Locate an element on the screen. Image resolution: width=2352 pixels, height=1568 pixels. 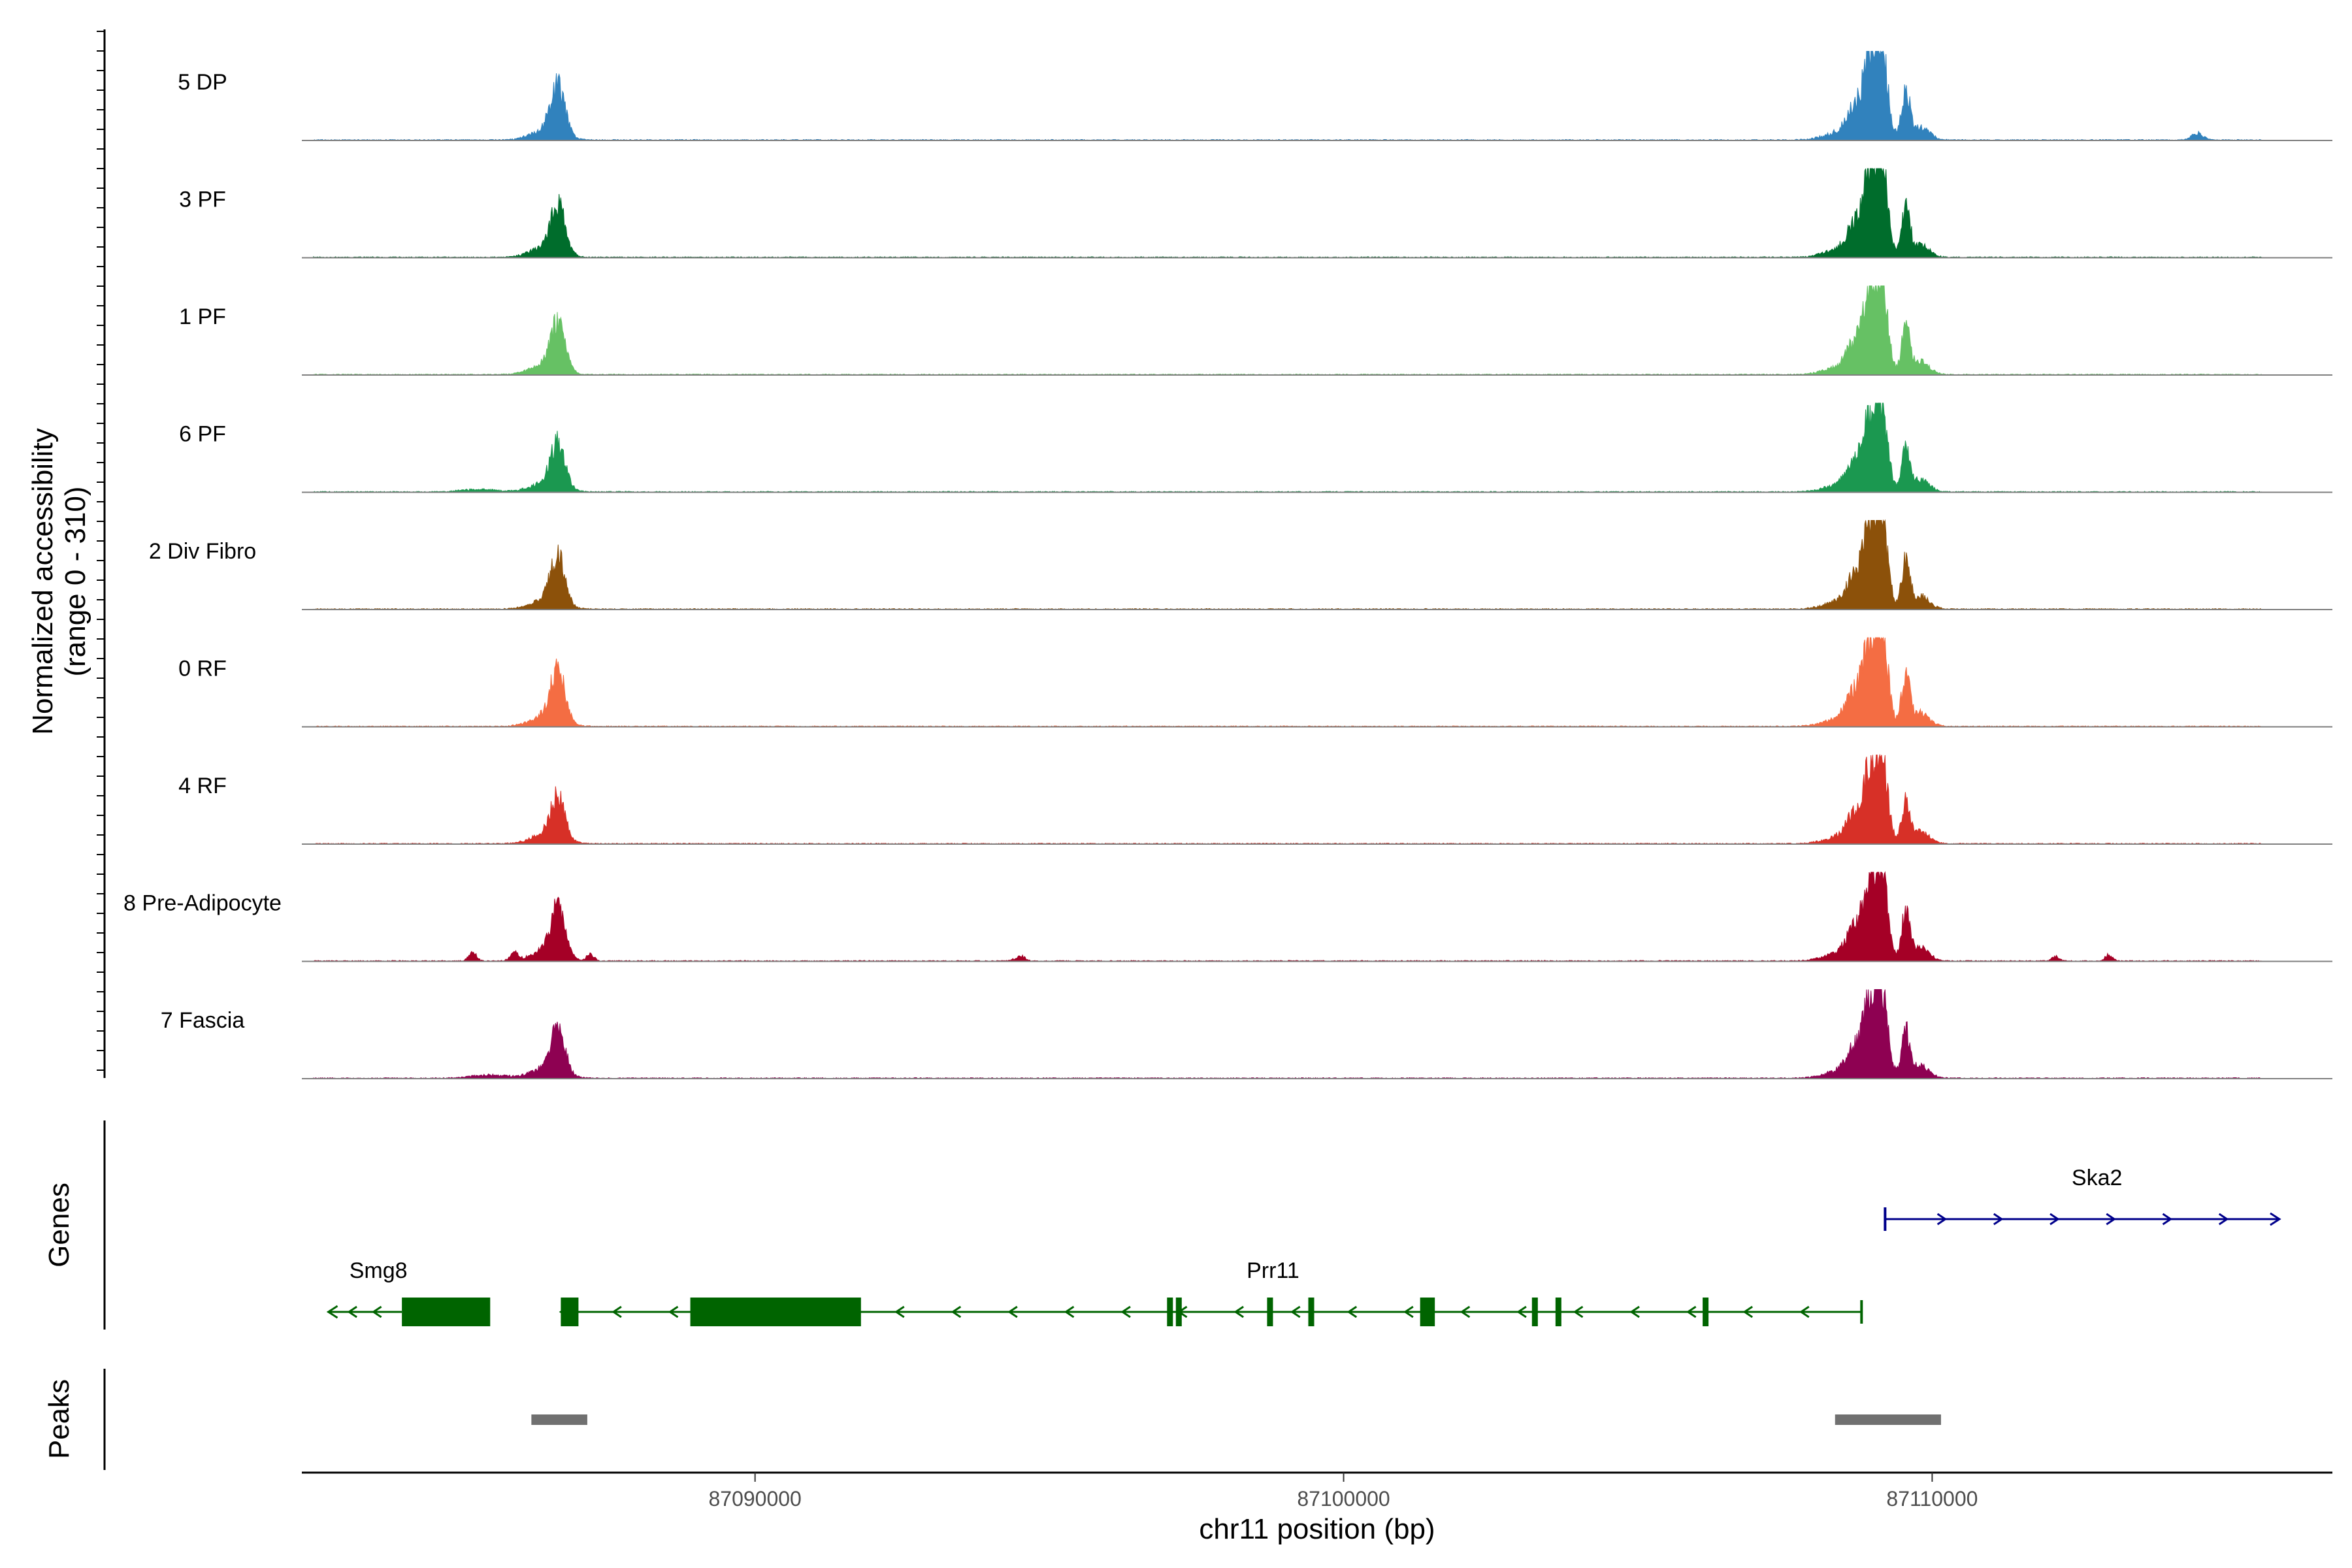
genes-track: Smg8 Prr11 Ska2 is located at coordinates (1303, 1246).